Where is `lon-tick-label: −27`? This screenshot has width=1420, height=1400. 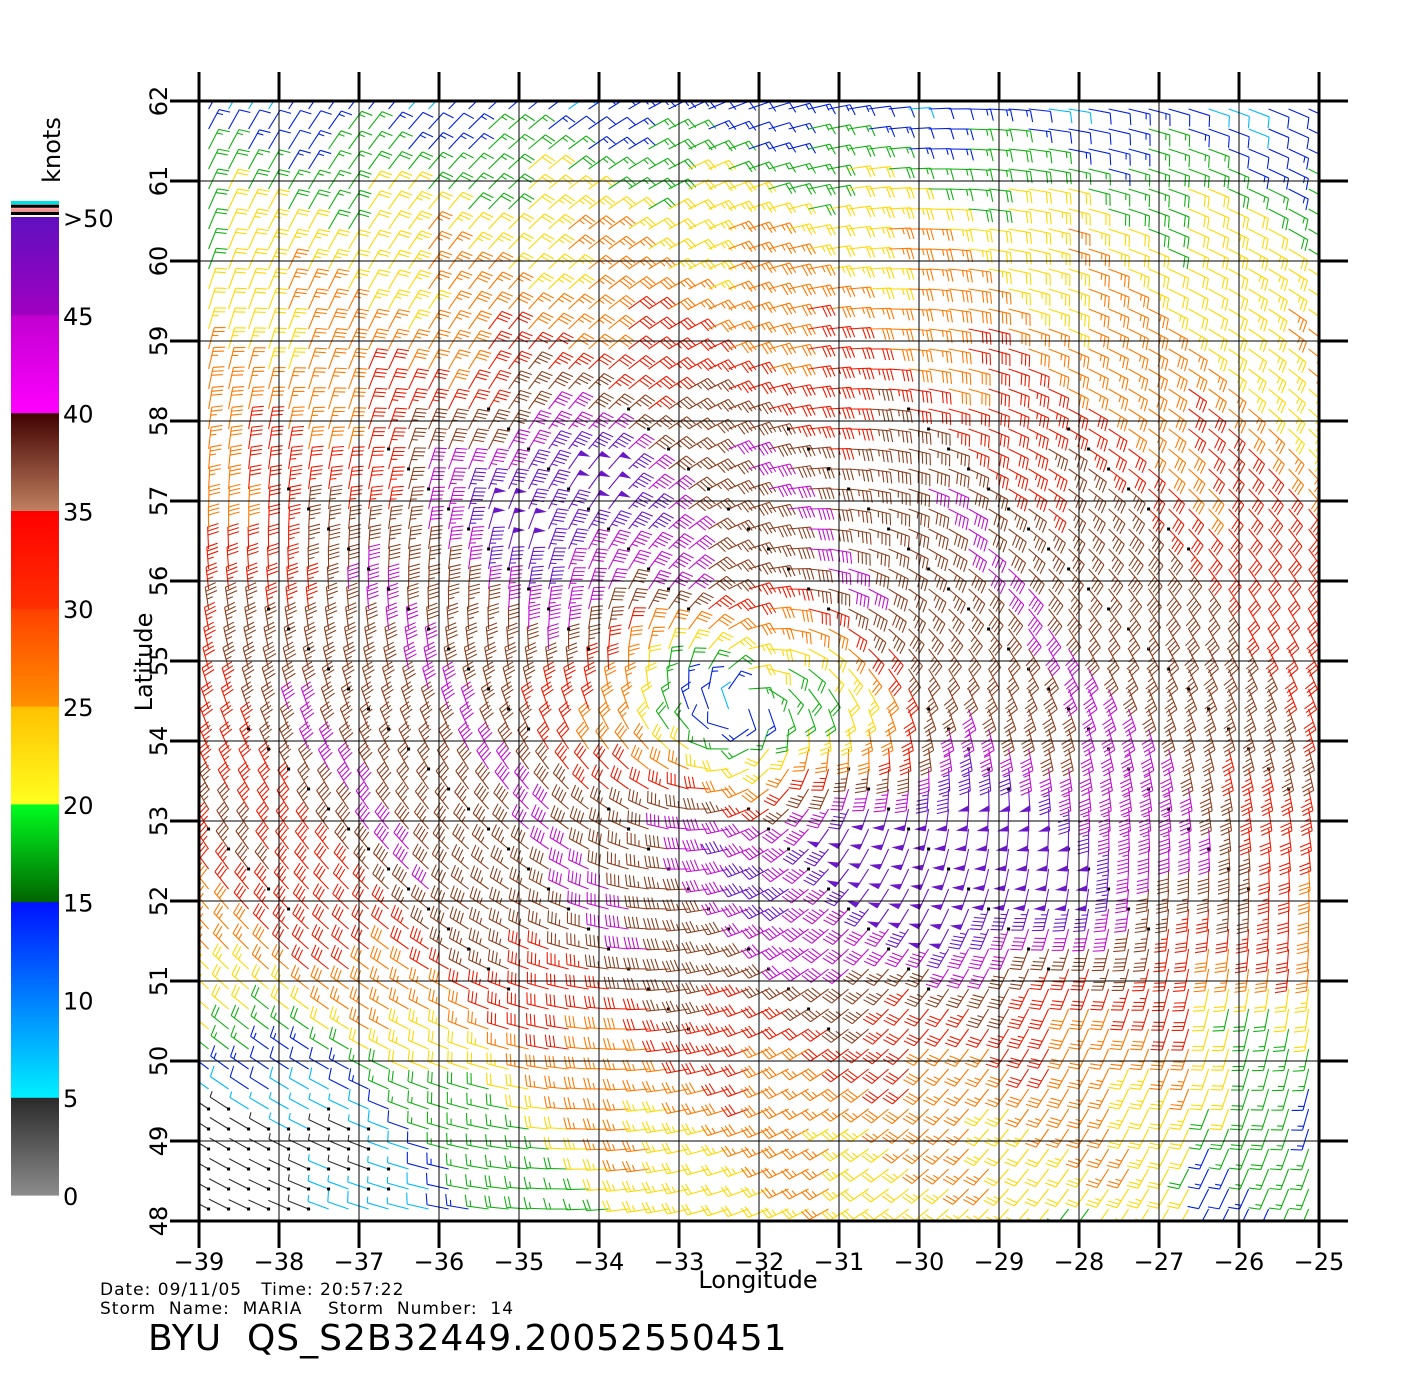 lon-tick-label: −27 is located at coordinates (1159, 1262).